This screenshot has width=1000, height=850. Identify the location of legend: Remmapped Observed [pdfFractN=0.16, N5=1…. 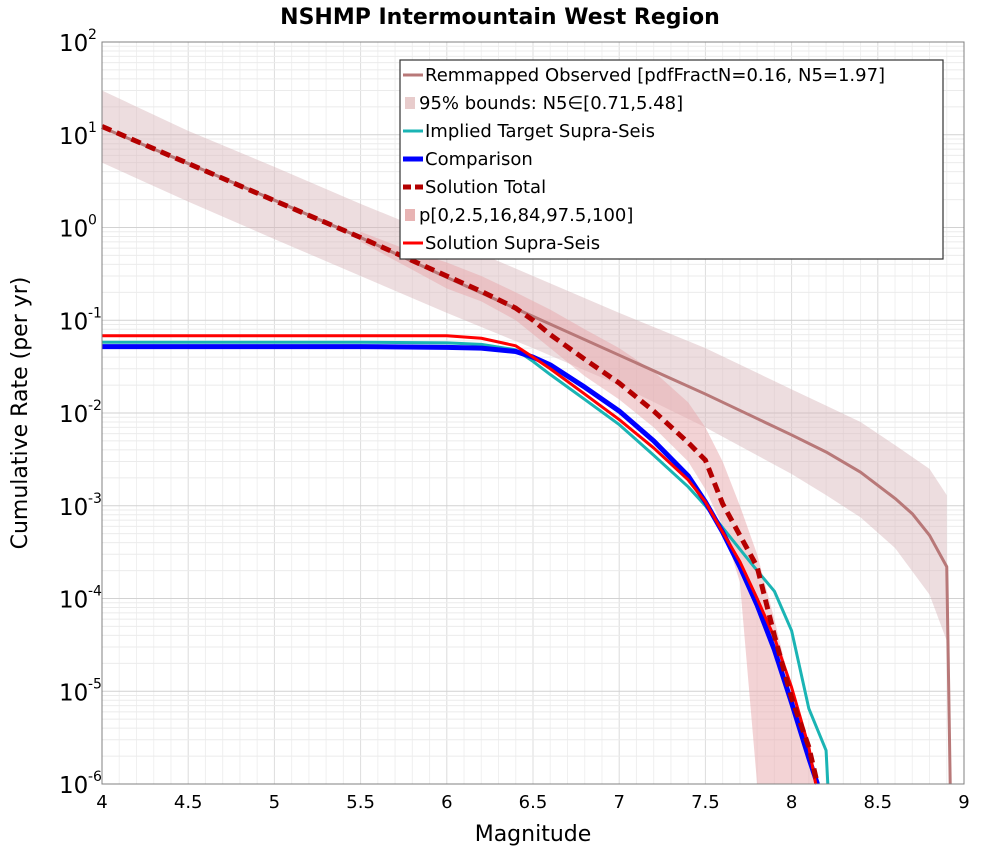
(671, 159).